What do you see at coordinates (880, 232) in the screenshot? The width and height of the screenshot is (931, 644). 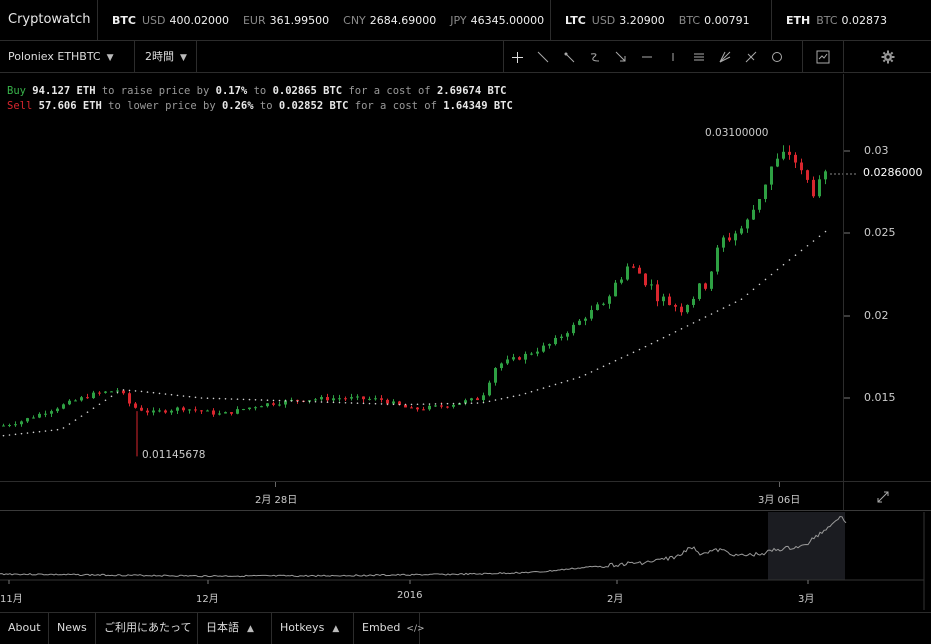 I see `price-tick: 0.025` at bounding box center [880, 232].